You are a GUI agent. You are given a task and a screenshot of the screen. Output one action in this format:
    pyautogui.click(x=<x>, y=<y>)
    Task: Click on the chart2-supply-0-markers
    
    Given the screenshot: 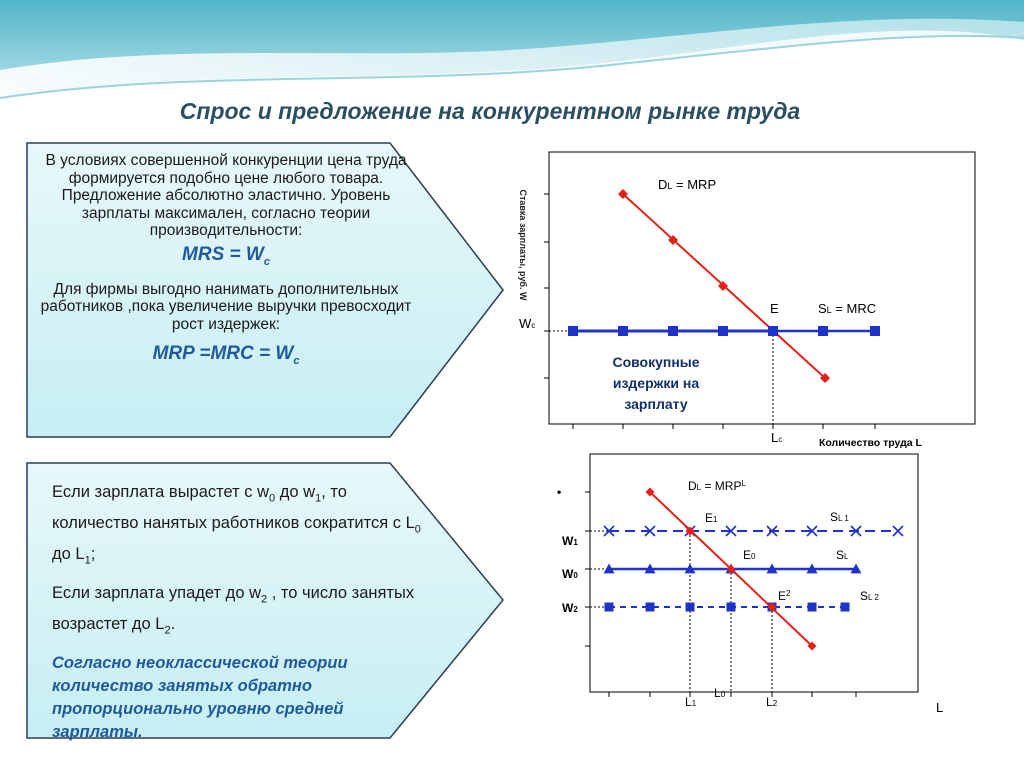 What is the action you would take?
    pyautogui.click(x=732, y=568)
    